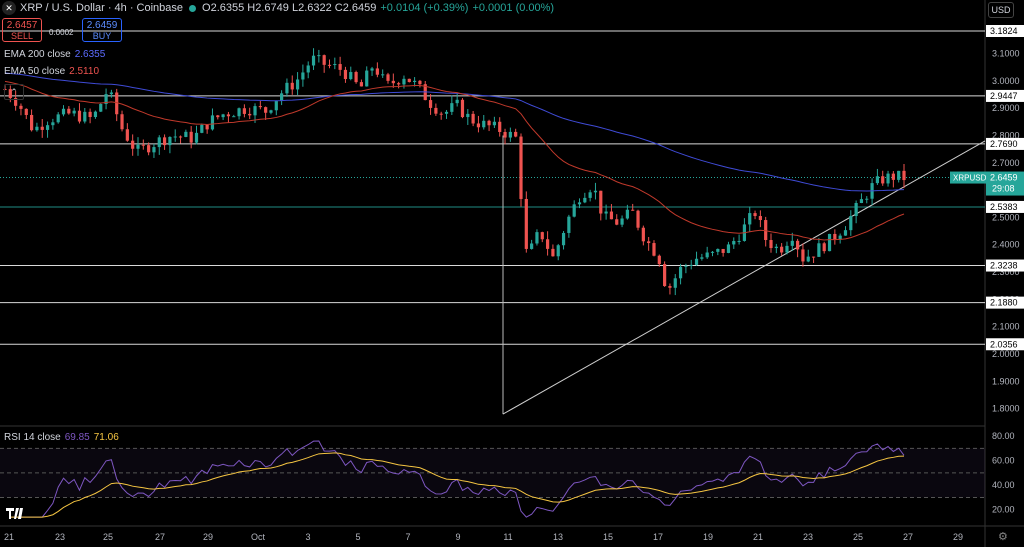 This screenshot has width=1024, height=547. What do you see at coordinates (84, 71) in the screenshot?
I see `ema50-value: 2.5110` at bounding box center [84, 71].